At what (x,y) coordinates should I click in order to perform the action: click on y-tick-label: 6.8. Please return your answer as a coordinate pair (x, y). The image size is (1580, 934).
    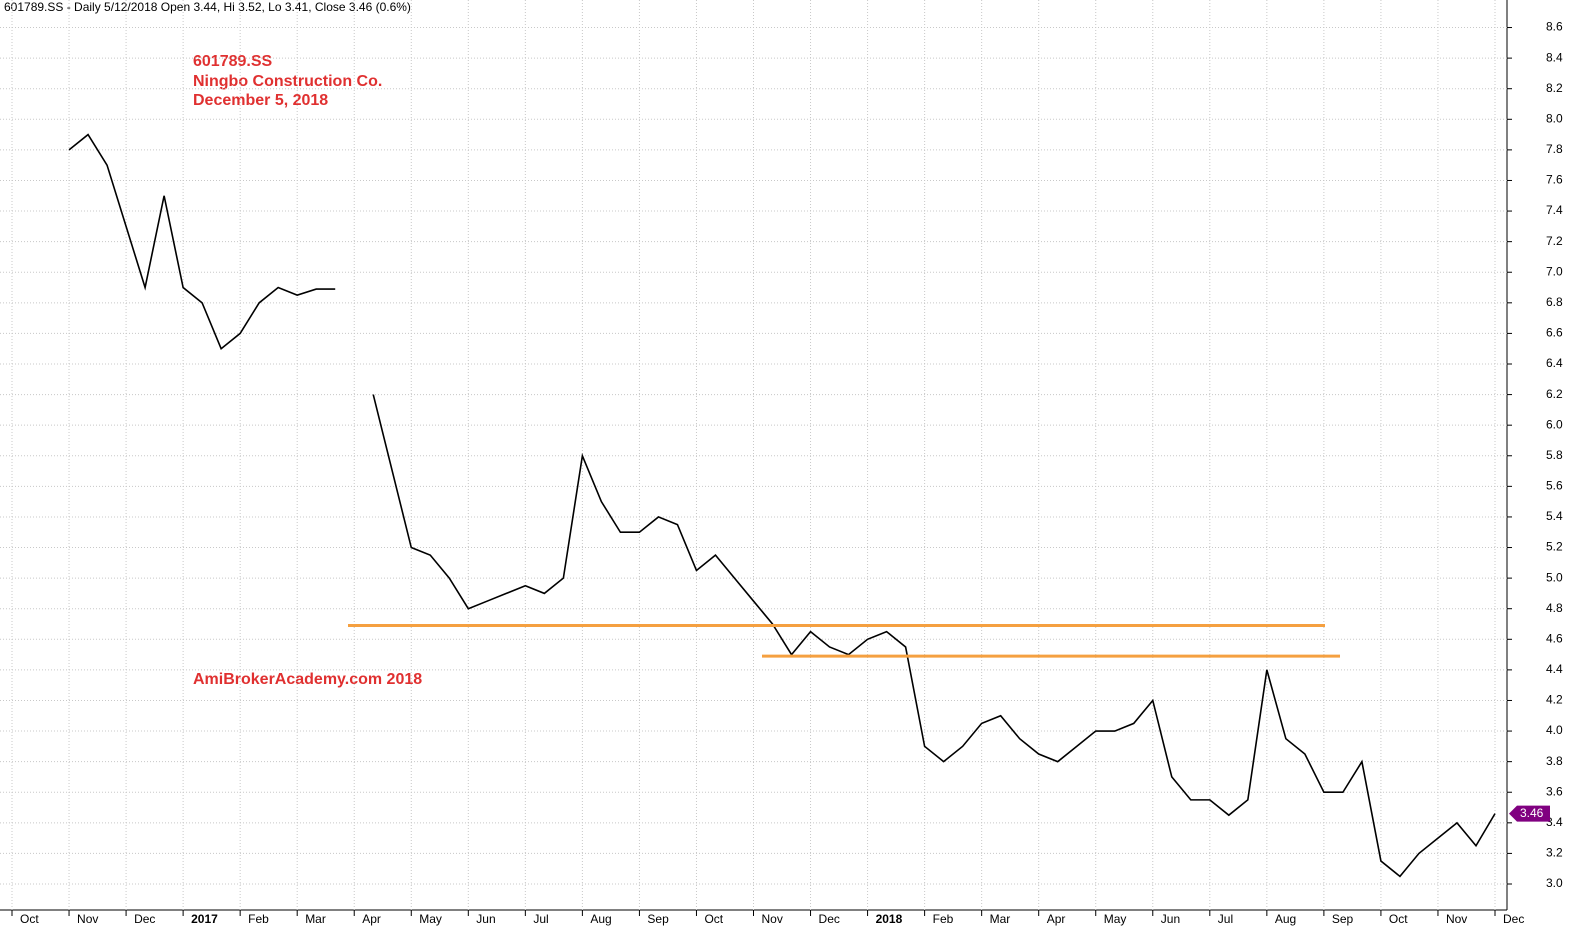
    Looking at the image, I should click on (1554, 302).